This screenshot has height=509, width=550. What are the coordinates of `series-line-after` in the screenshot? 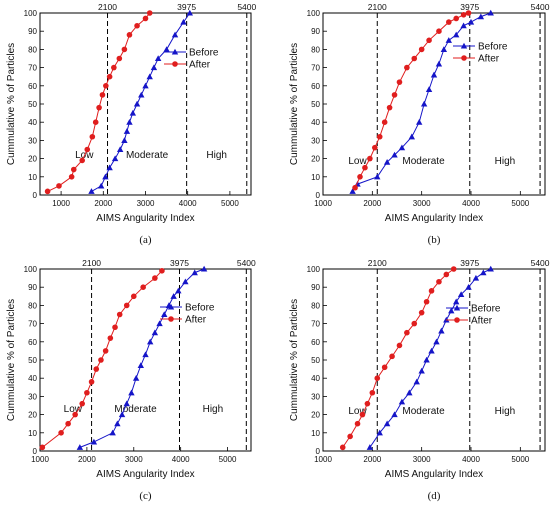 It's located at (398, 358).